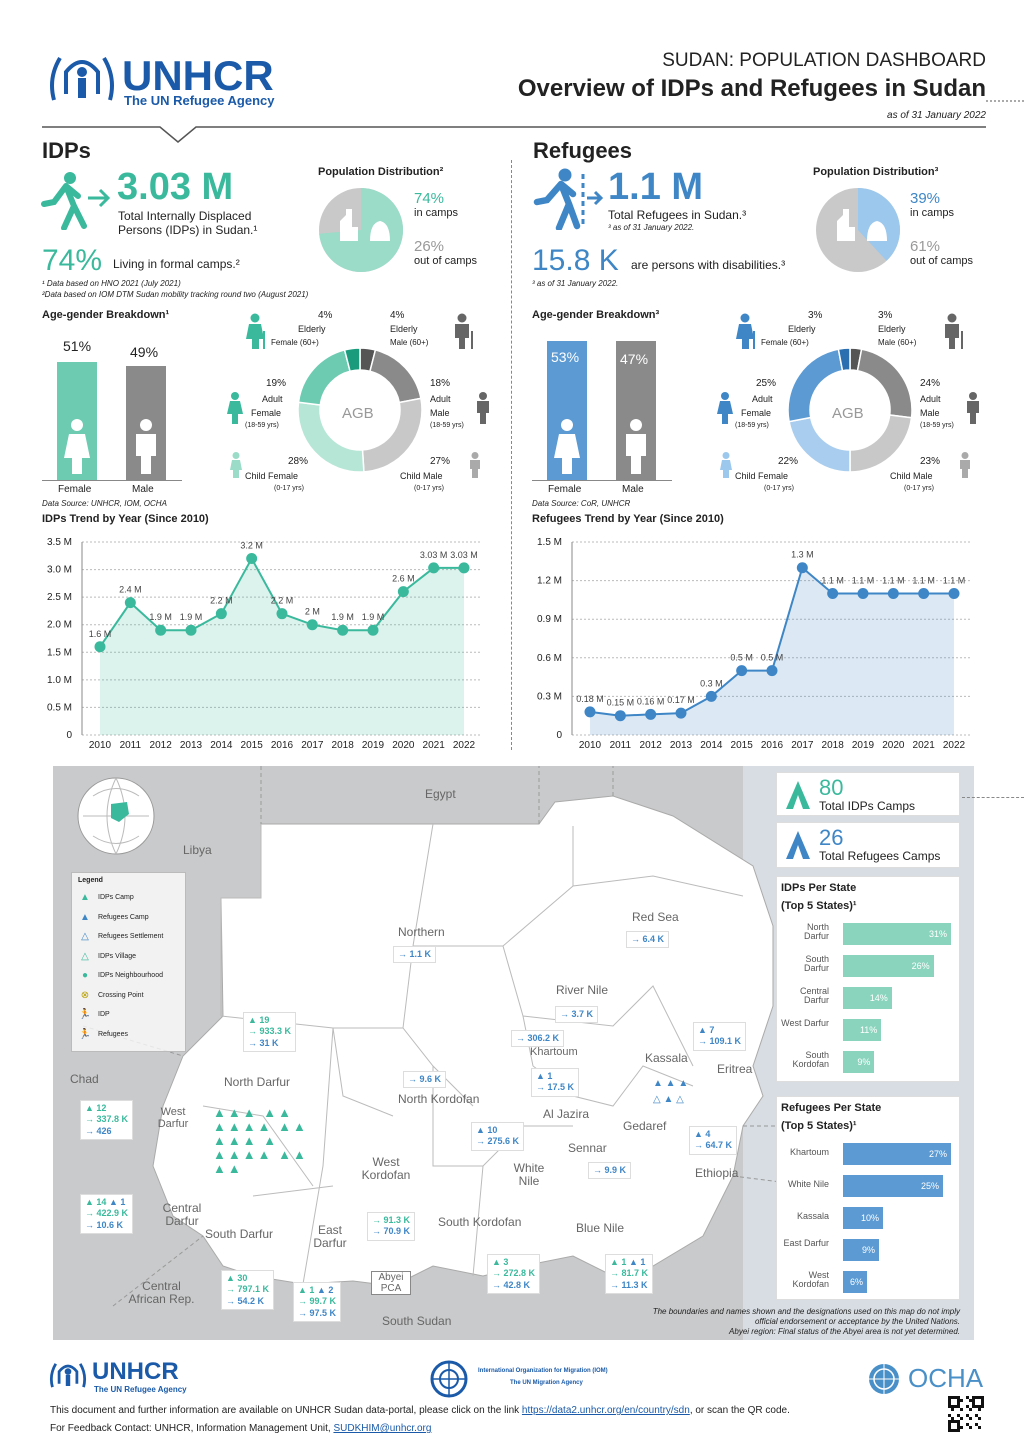 The height and width of the screenshot is (1449, 1024). I want to click on idps-am-pct: 18%, so click(440, 383).